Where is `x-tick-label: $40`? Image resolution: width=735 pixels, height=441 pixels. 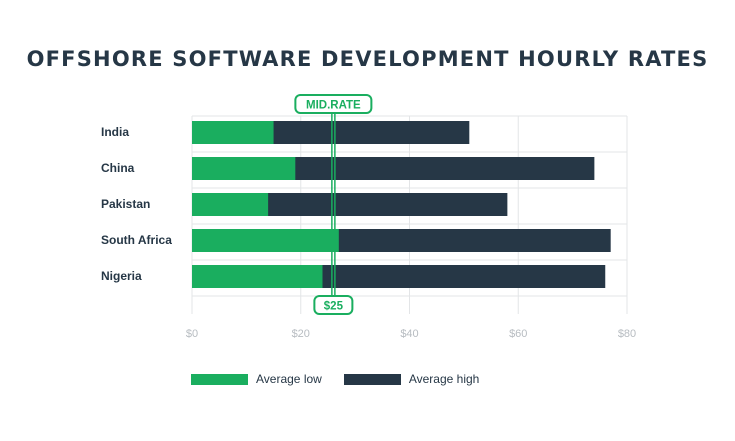 x-tick-label: $40 is located at coordinates (409, 334).